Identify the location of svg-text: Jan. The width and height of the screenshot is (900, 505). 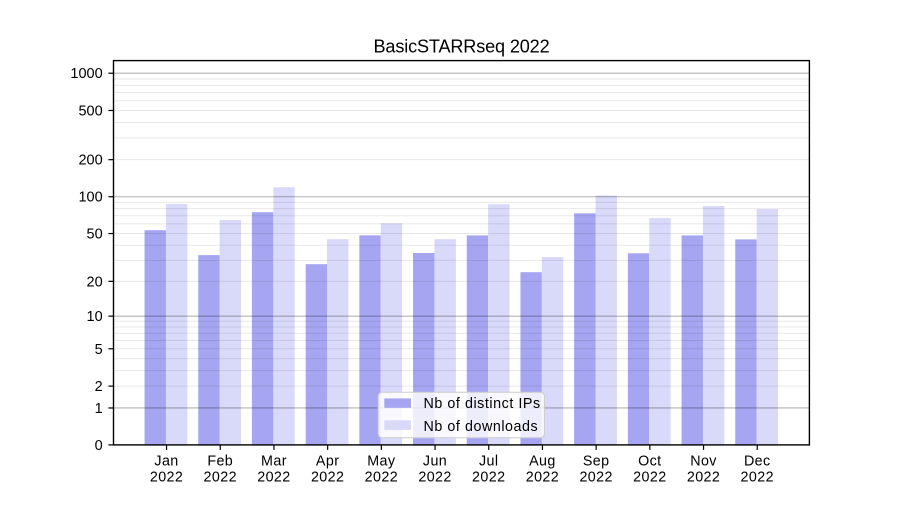
(166, 461).